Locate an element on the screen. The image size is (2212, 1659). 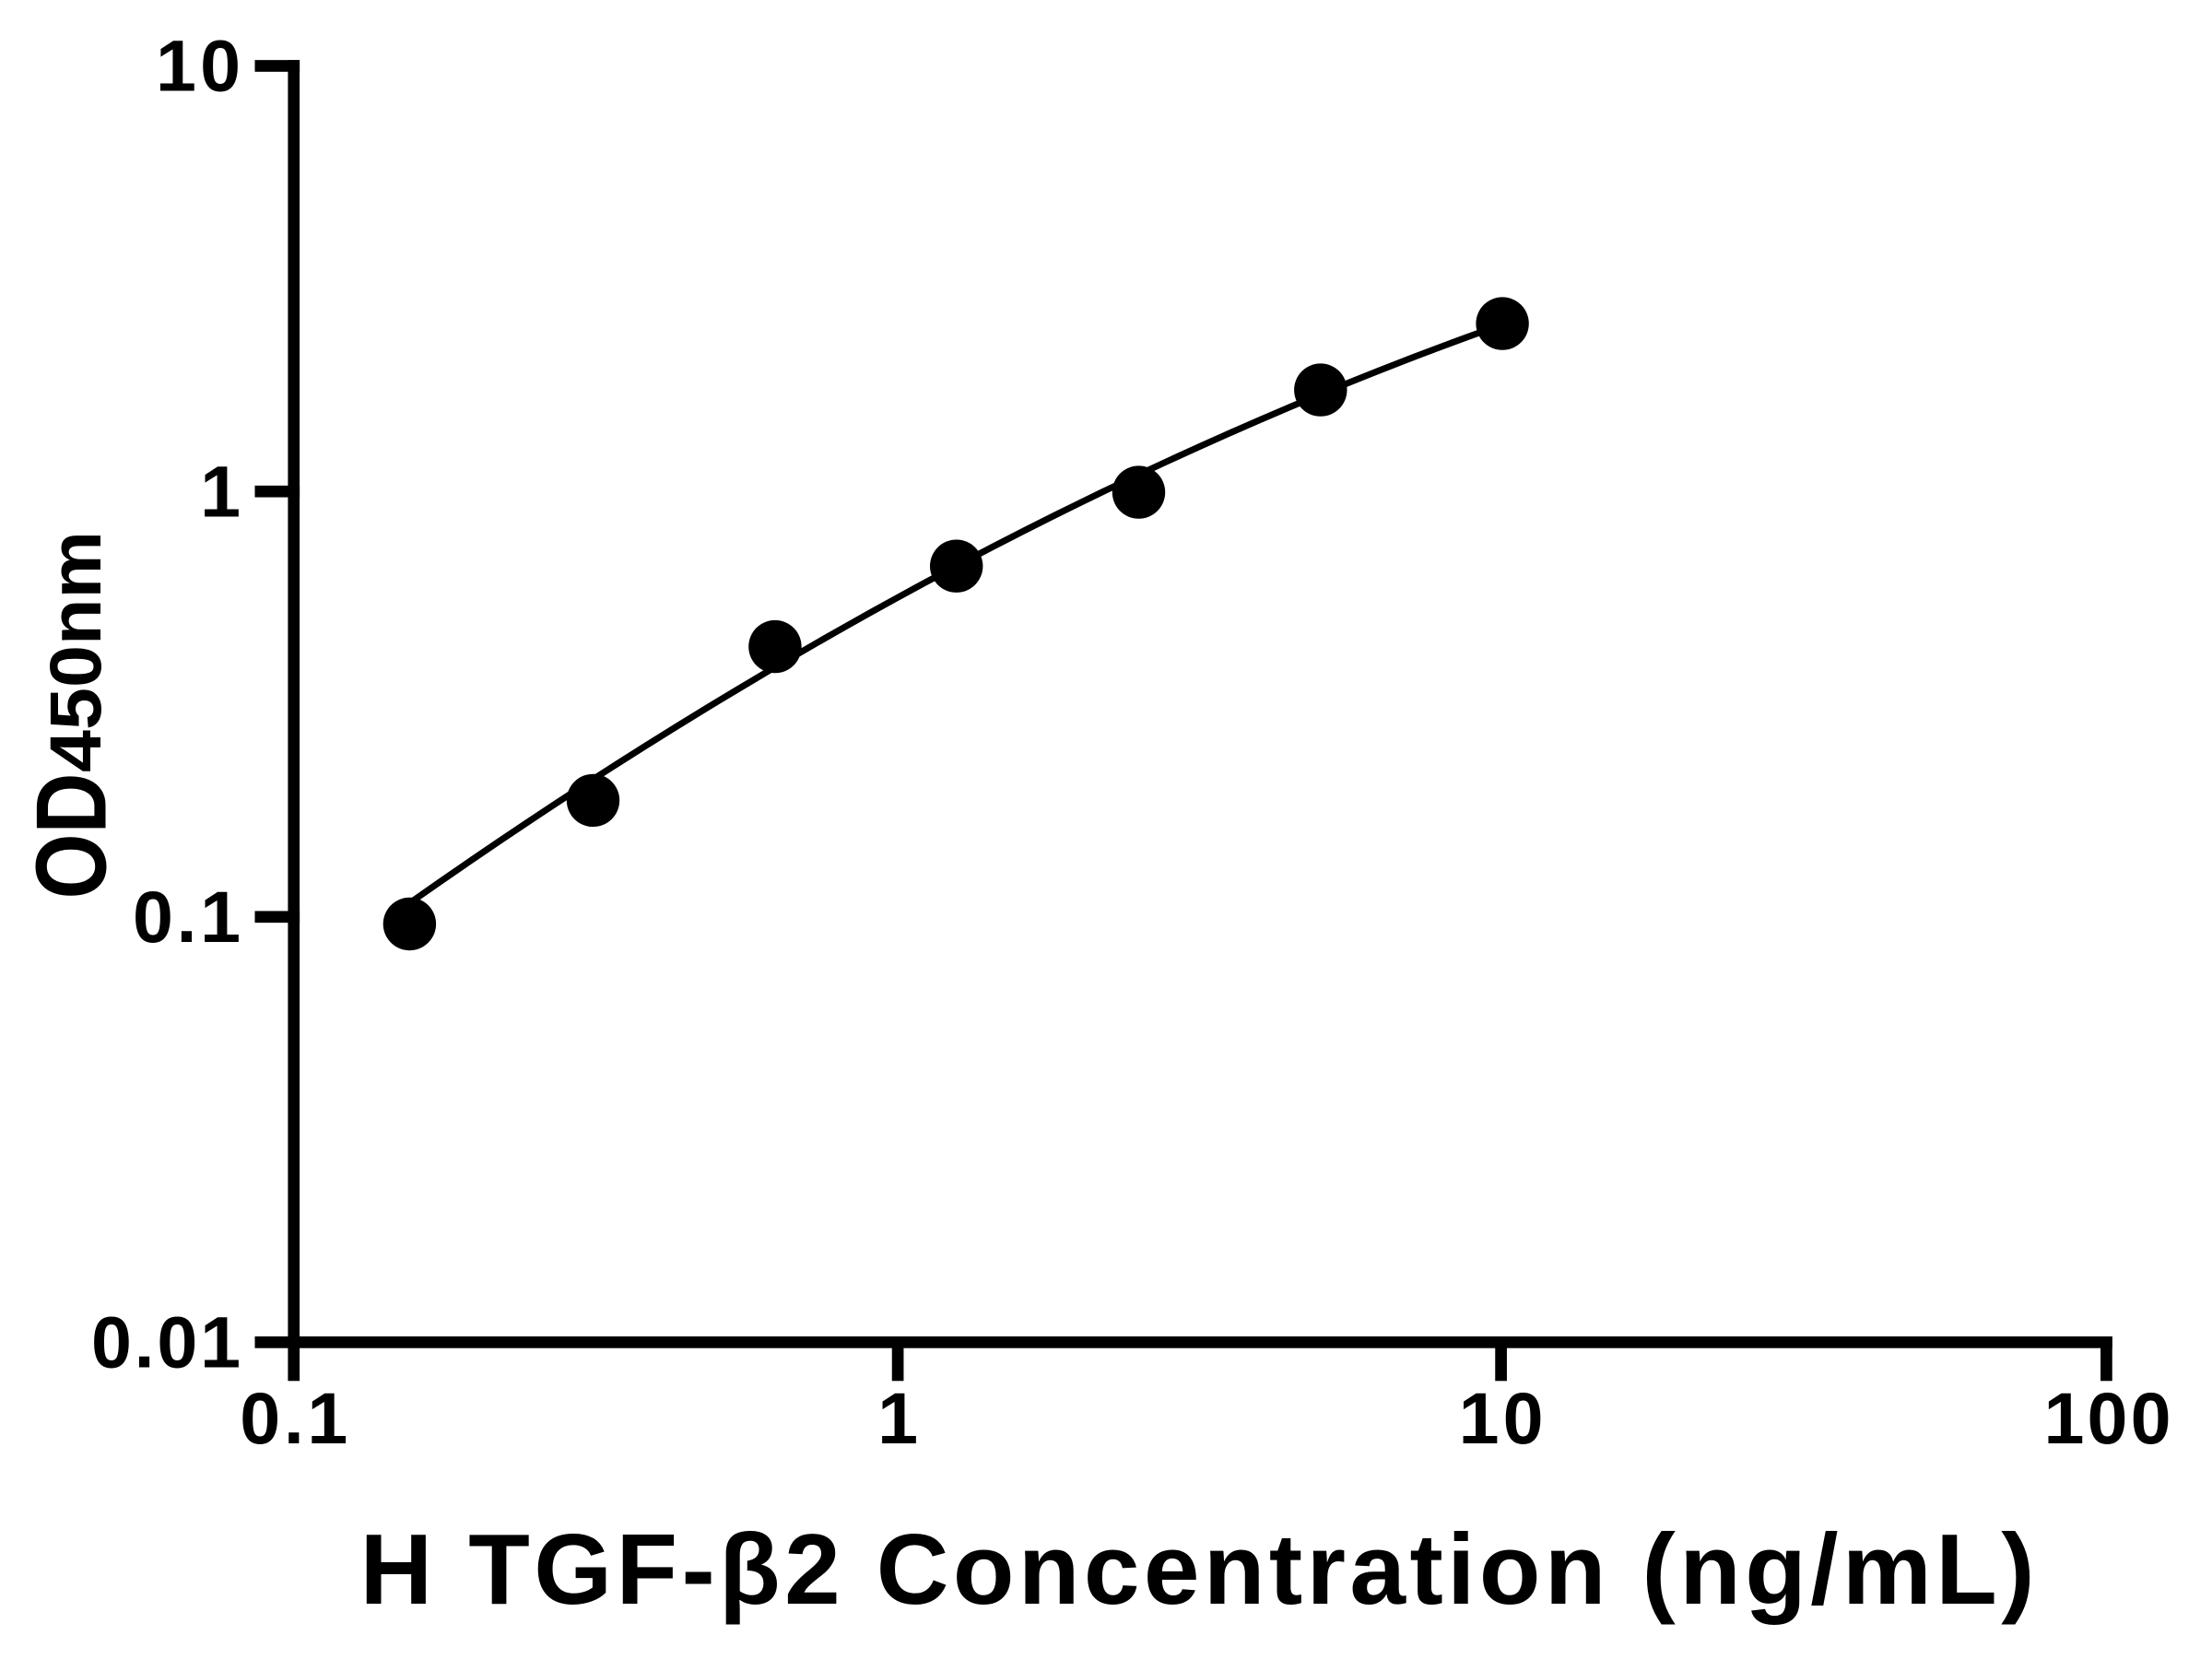
svg-text: OD is located at coordinates (71, 835).